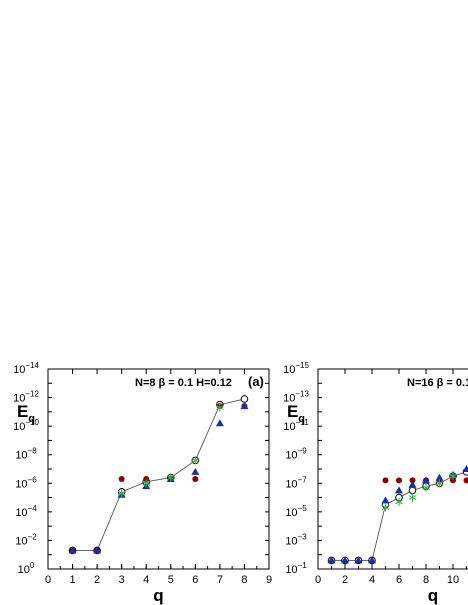 The width and height of the screenshot is (468, 605). What do you see at coordinates (296, 511) in the screenshot?
I see `y-tick-label: 10⁻⁵` at bounding box center [296, 511].